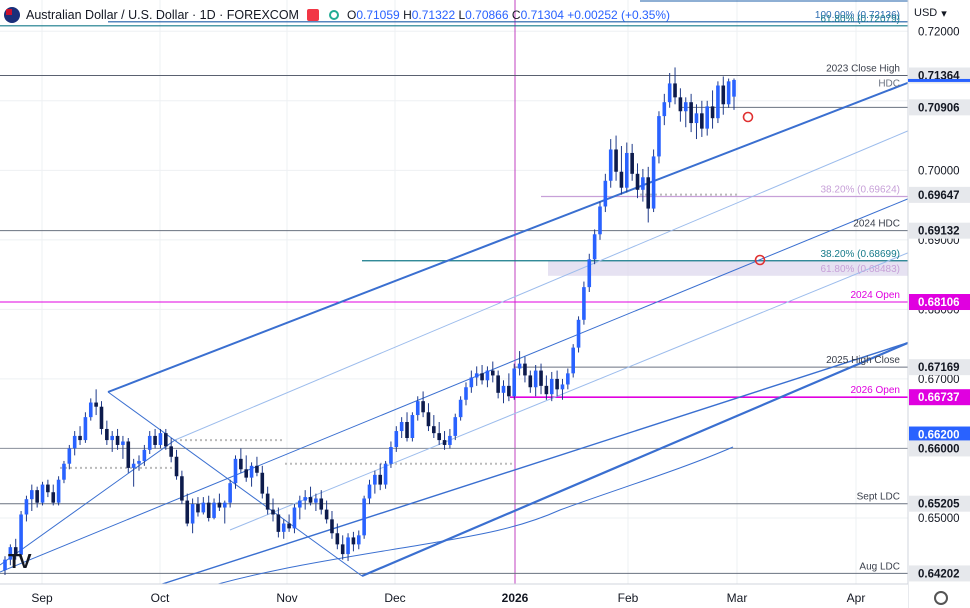  I want to click on x-tick: Nov, so click(286, 598).